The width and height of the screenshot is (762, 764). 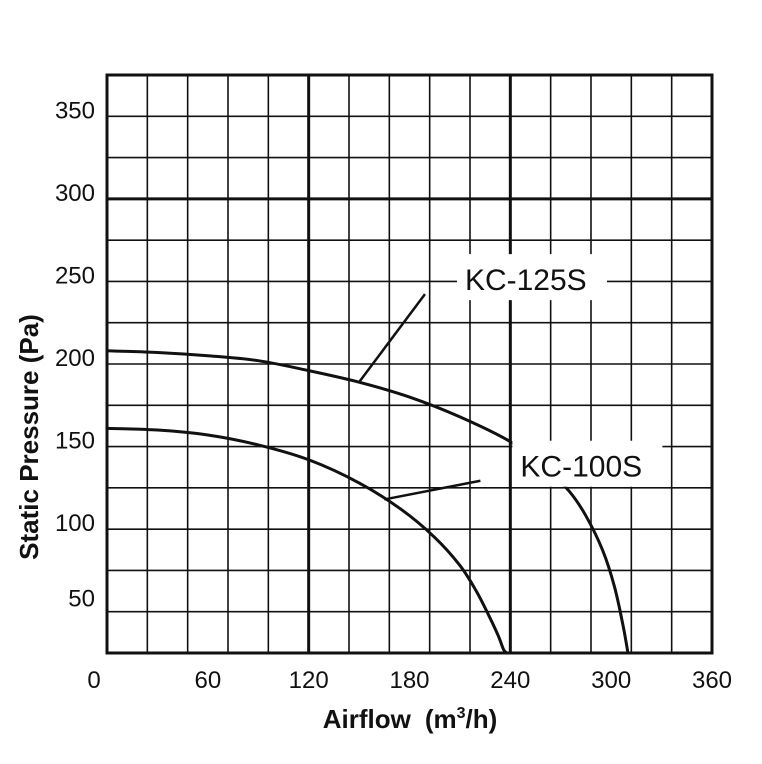 What do you see at coordinates (29, 437) in the screenshot?
I see `y-axis-title: Static Pressure (Pa)` at bounding box center [29, 437].